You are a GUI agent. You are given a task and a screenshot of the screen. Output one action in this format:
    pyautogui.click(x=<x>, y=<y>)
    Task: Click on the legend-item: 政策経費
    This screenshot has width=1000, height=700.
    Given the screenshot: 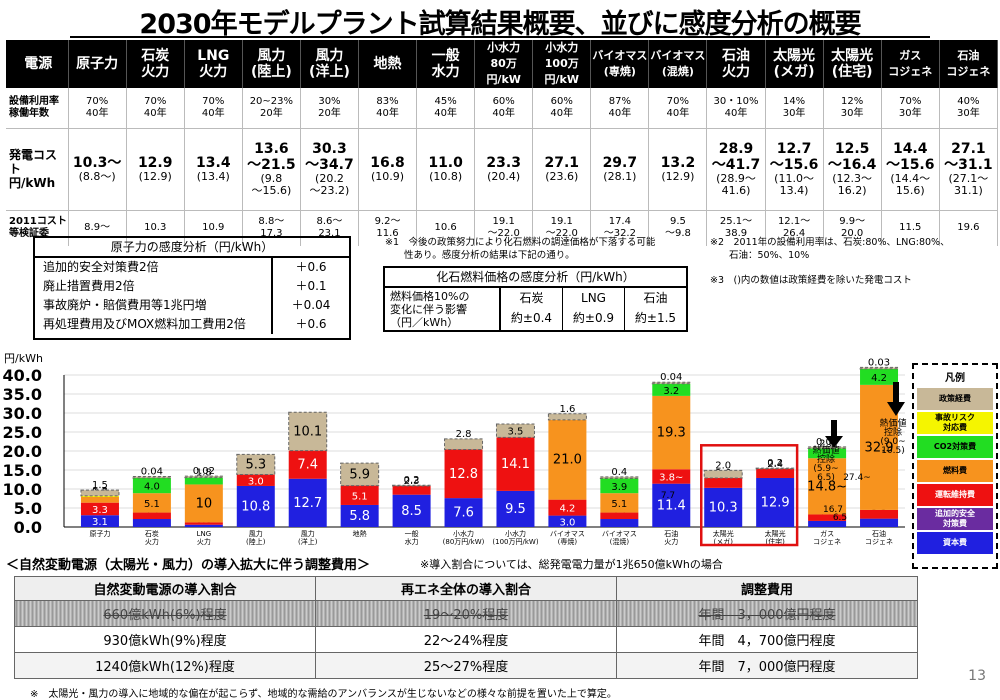 What is the action you would take?
    pyautogui.click(x=955, y=399)
    